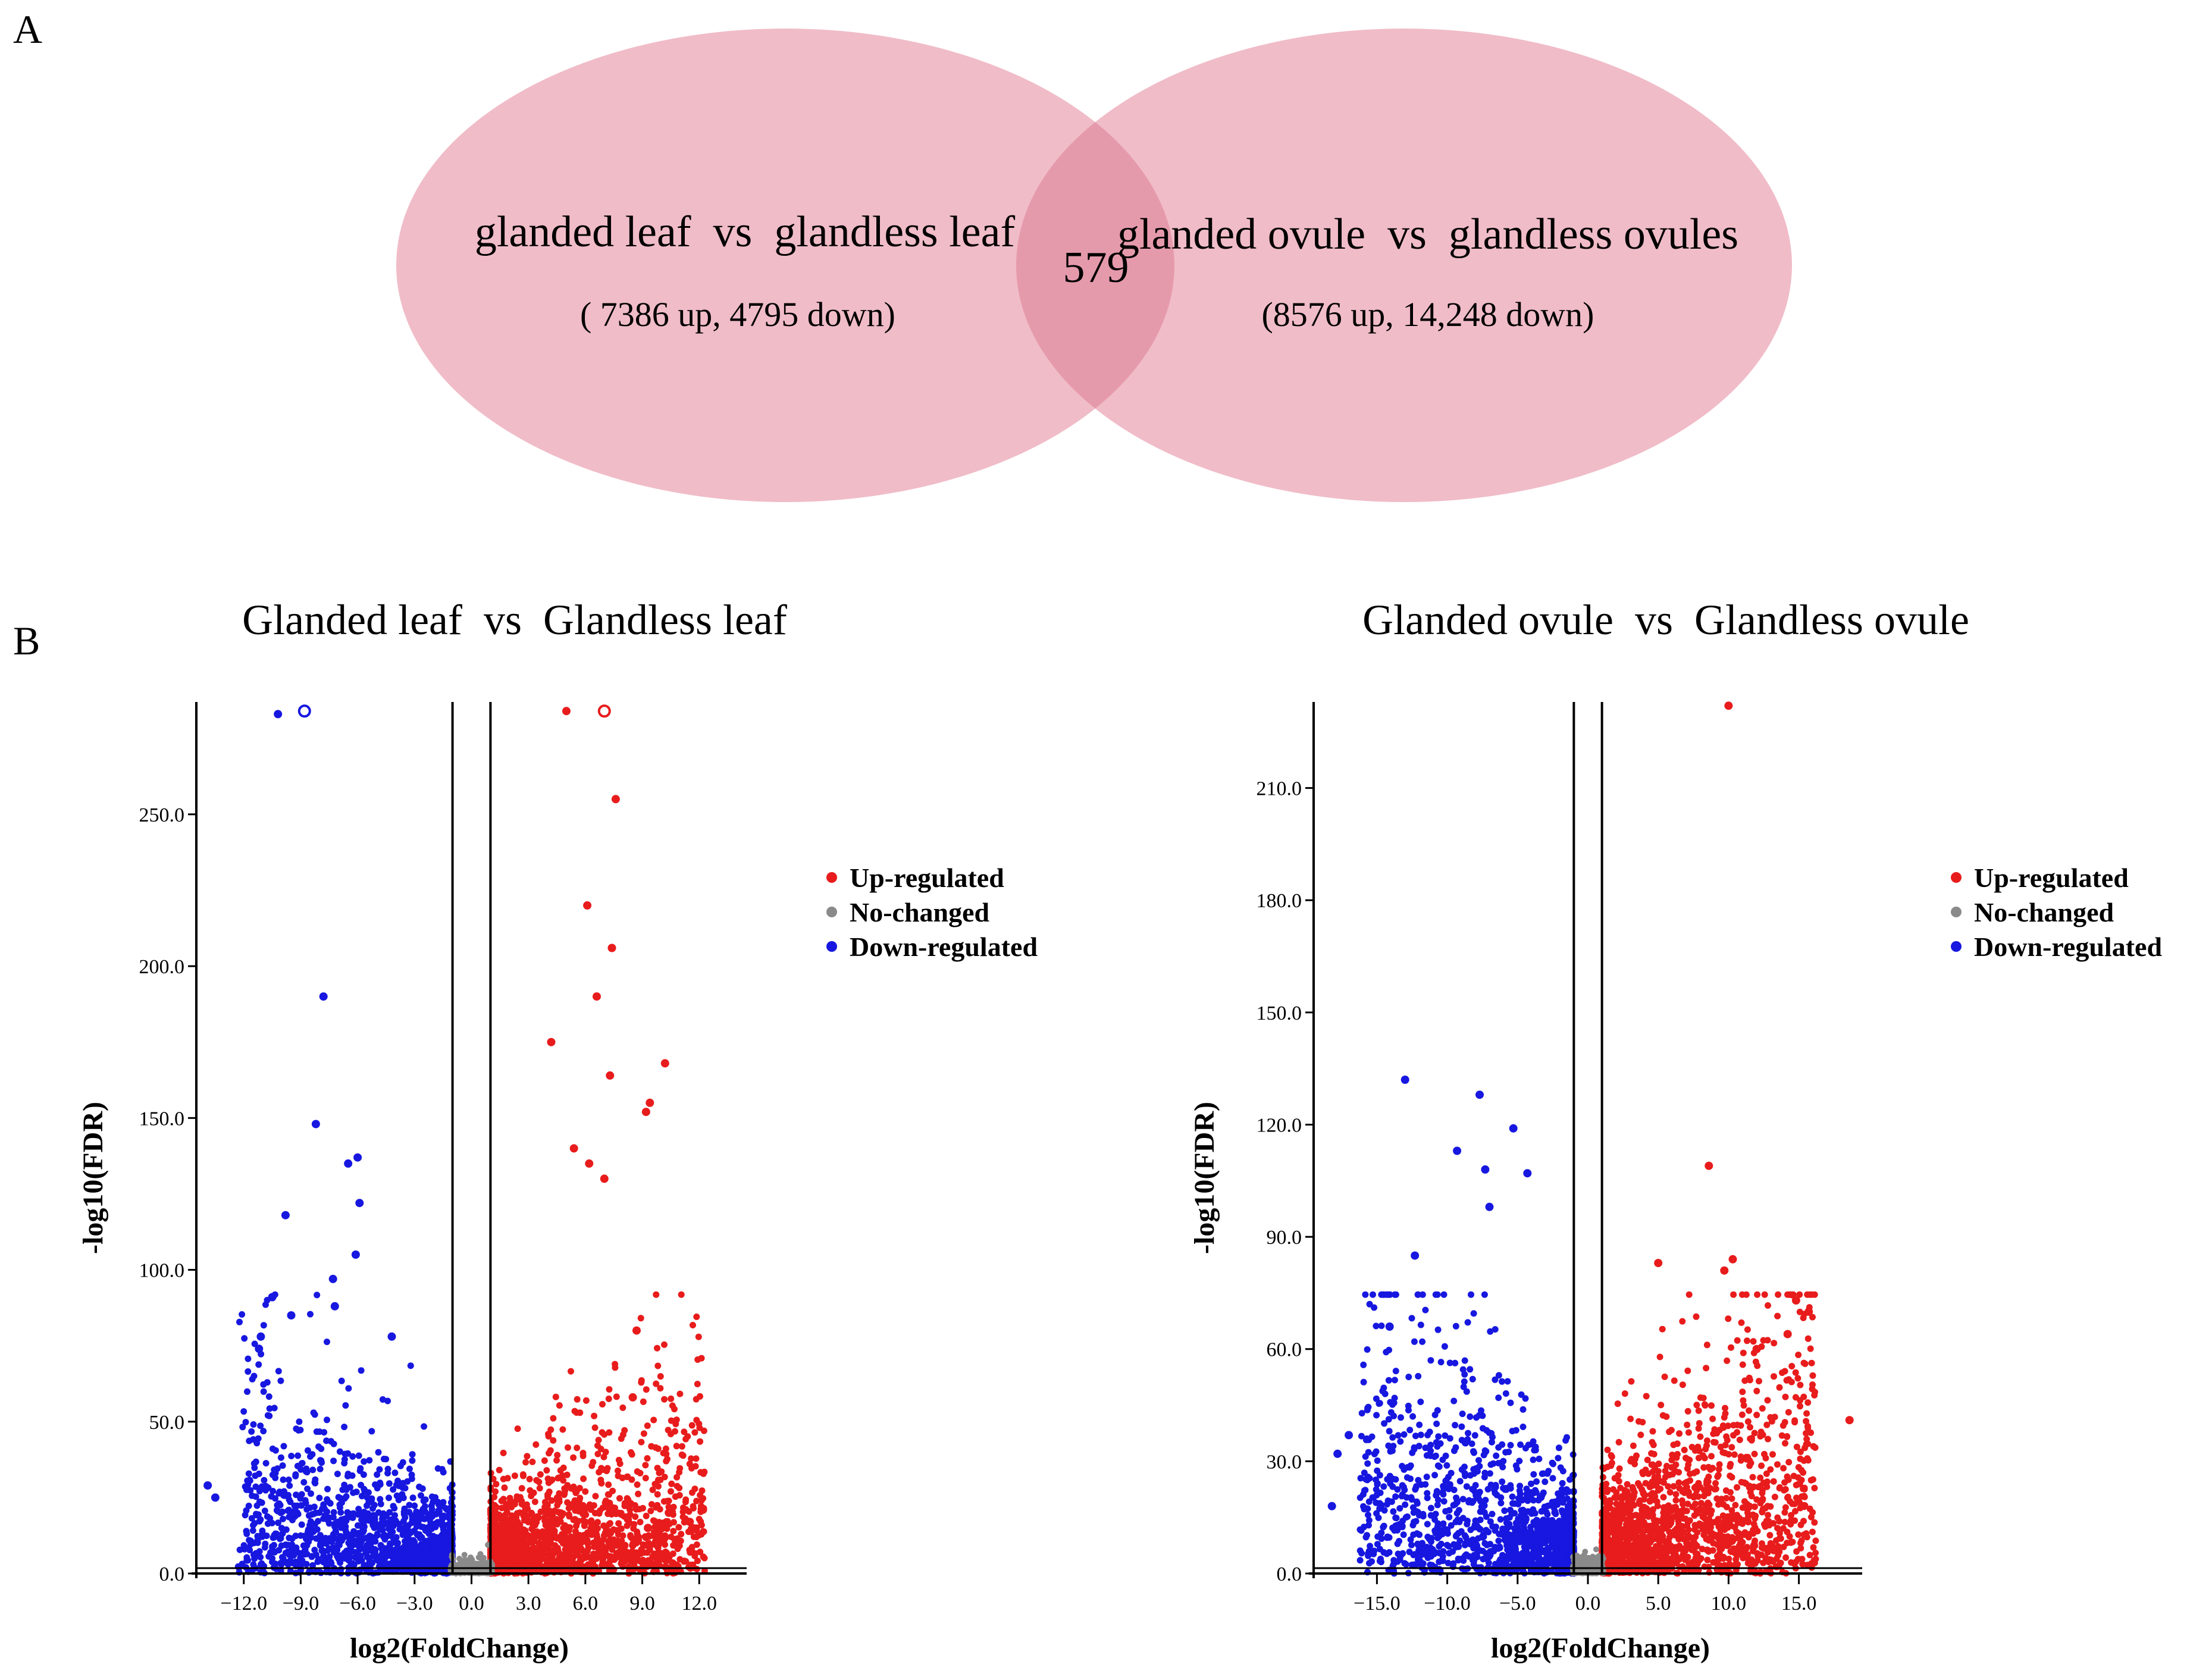  What do you see at coordinates (785, 265) in the screenshot?
I see `venn-left-ellipse` at bounding box center [785, 265].